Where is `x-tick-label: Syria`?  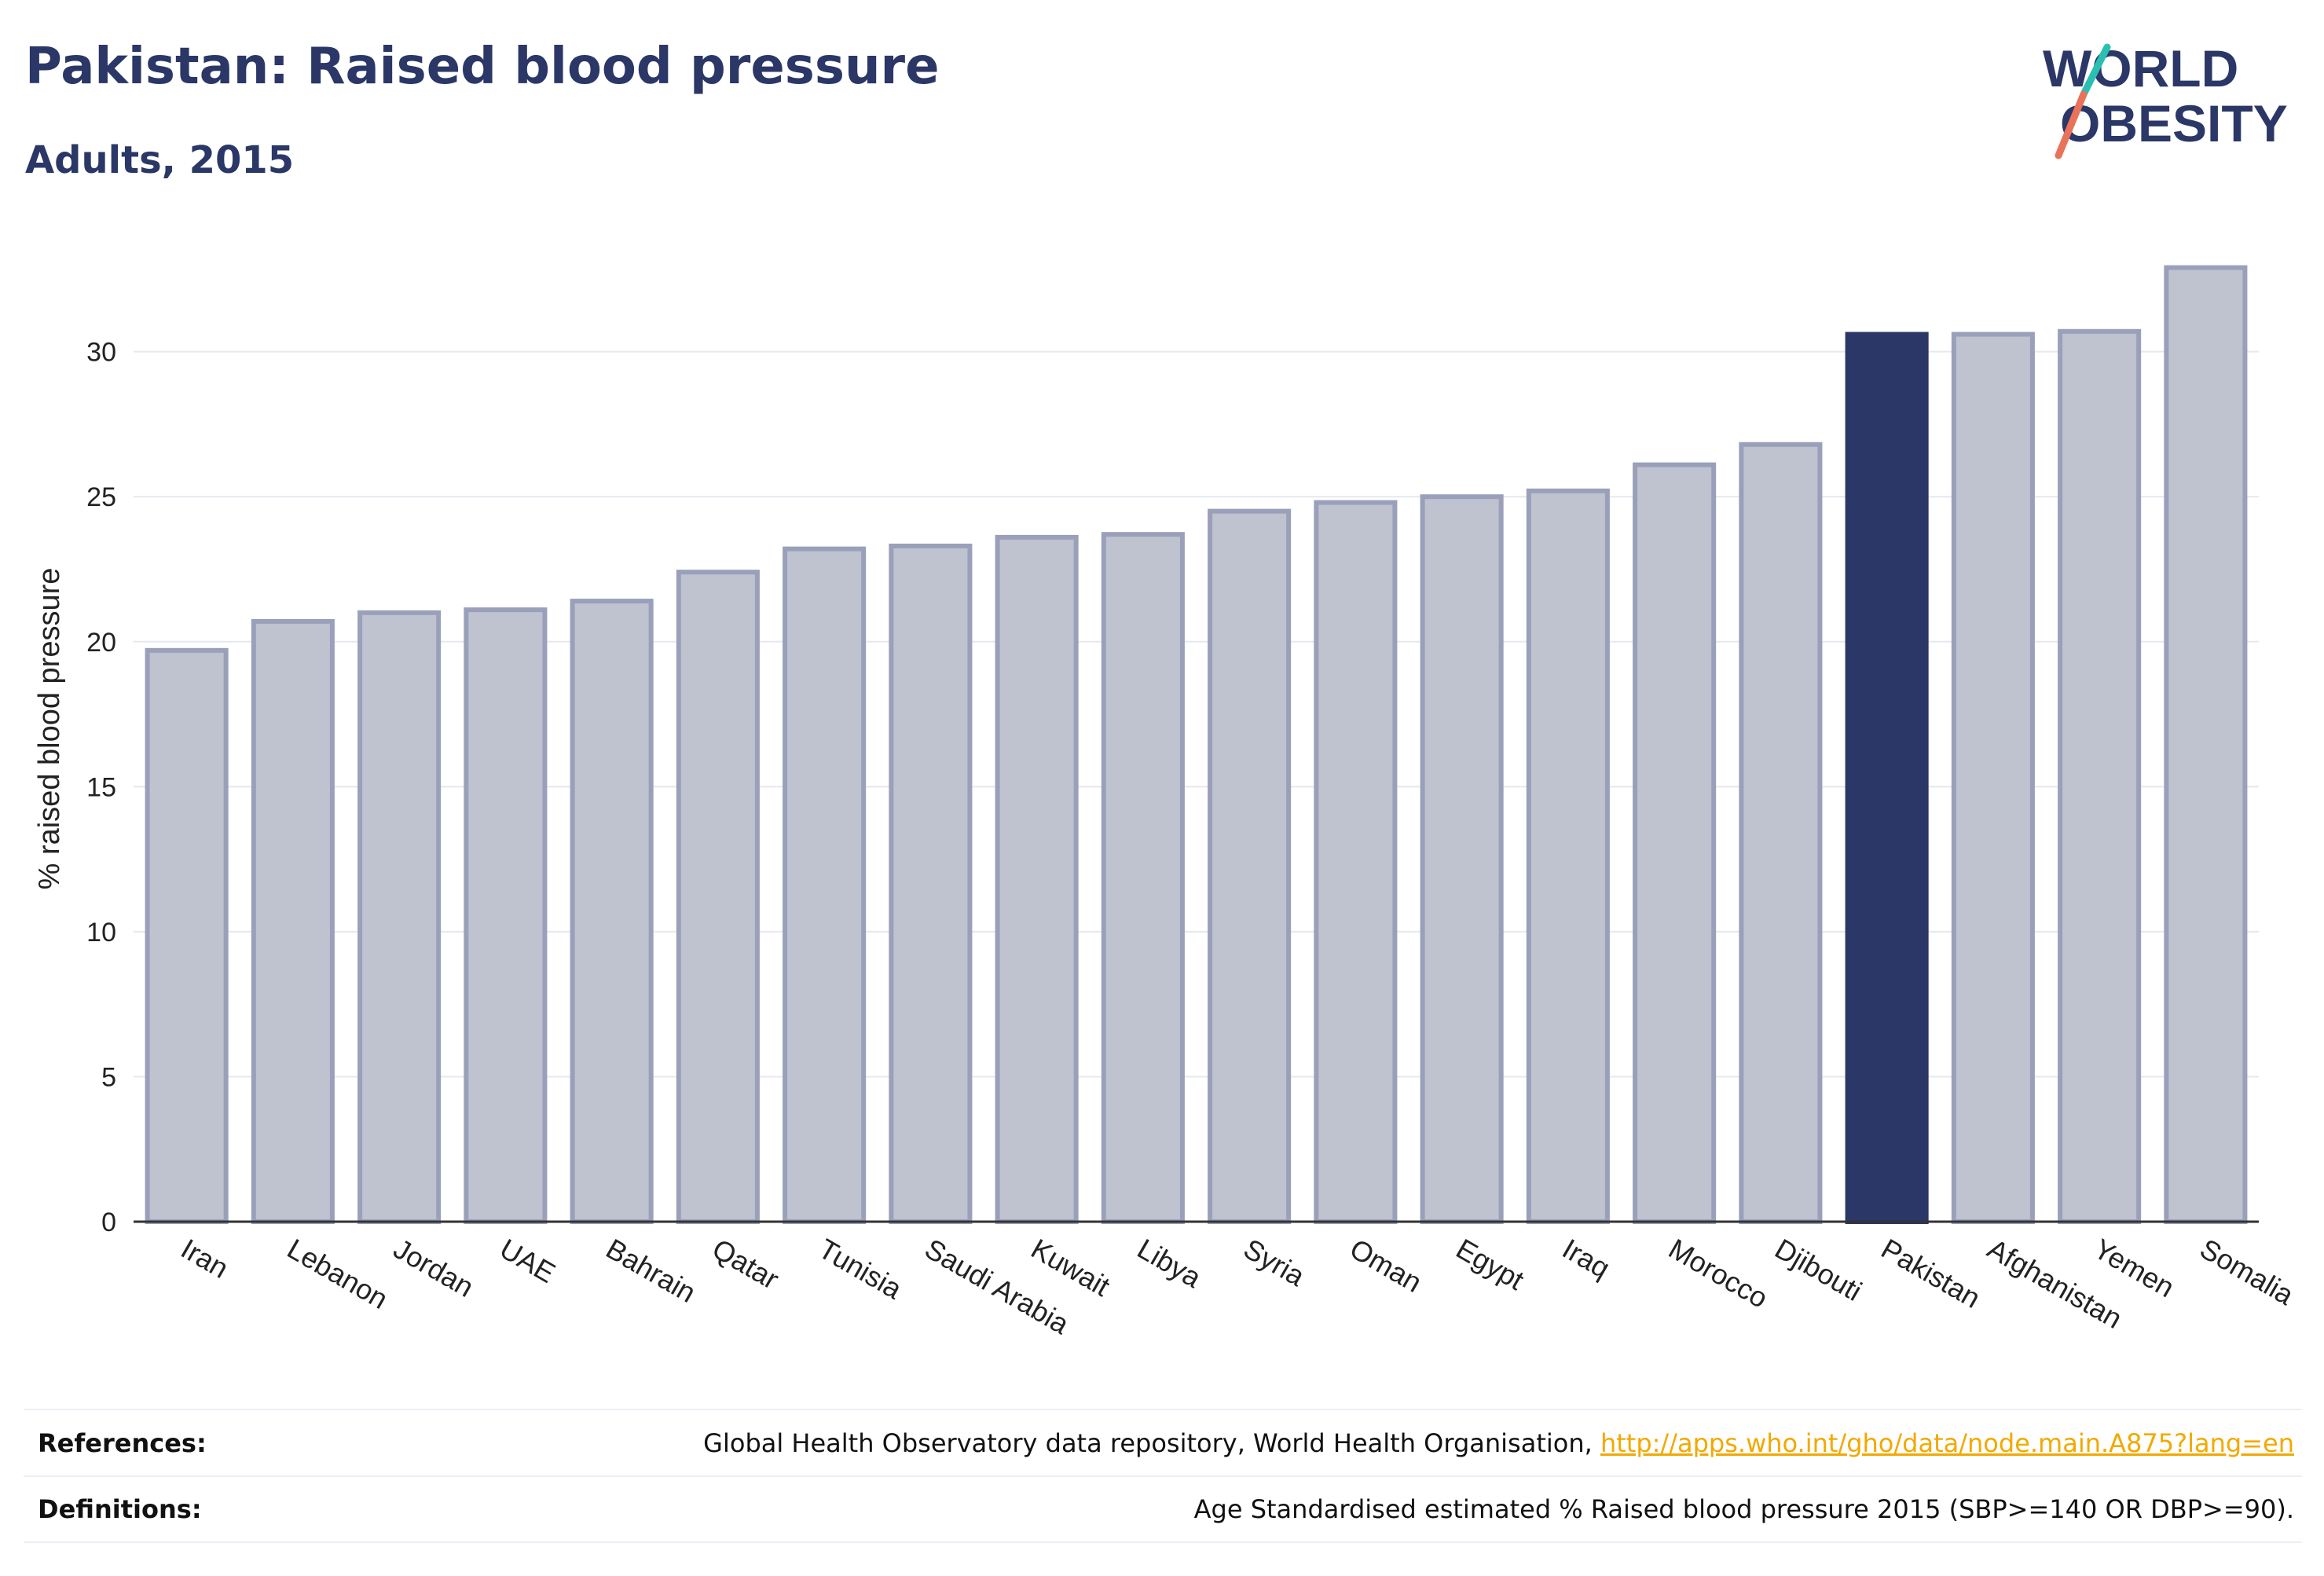
x-tick-label: Syria is located at coordinates (1274, 1262).